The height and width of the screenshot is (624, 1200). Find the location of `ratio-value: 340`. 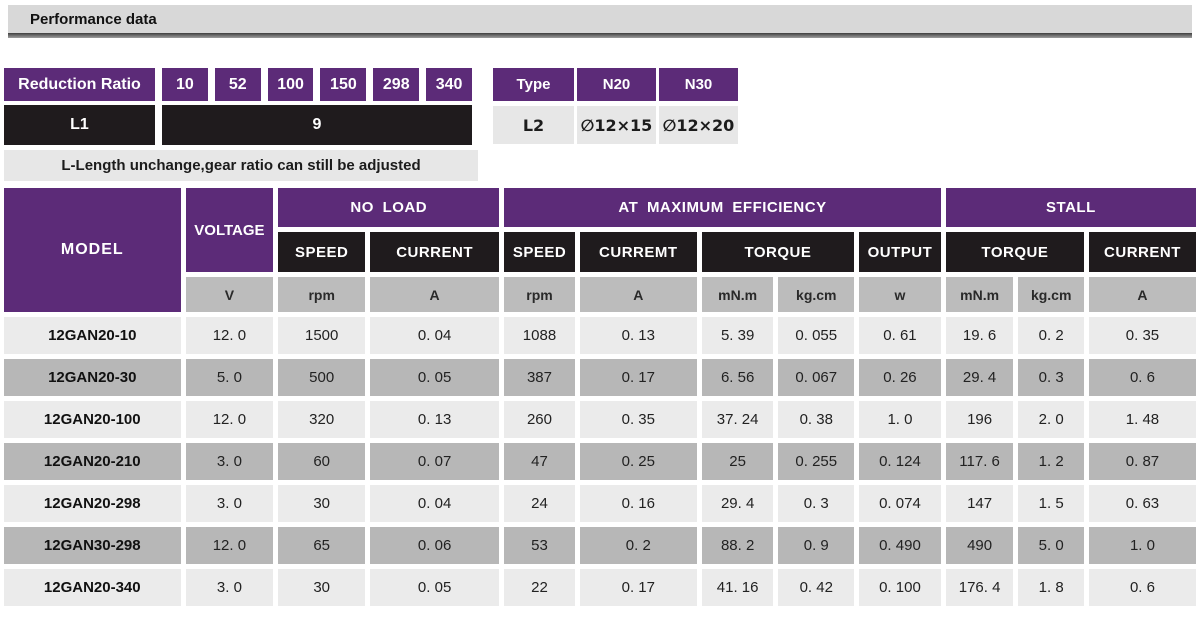

ratio-value: 340 is located at coordinates (449, 84).